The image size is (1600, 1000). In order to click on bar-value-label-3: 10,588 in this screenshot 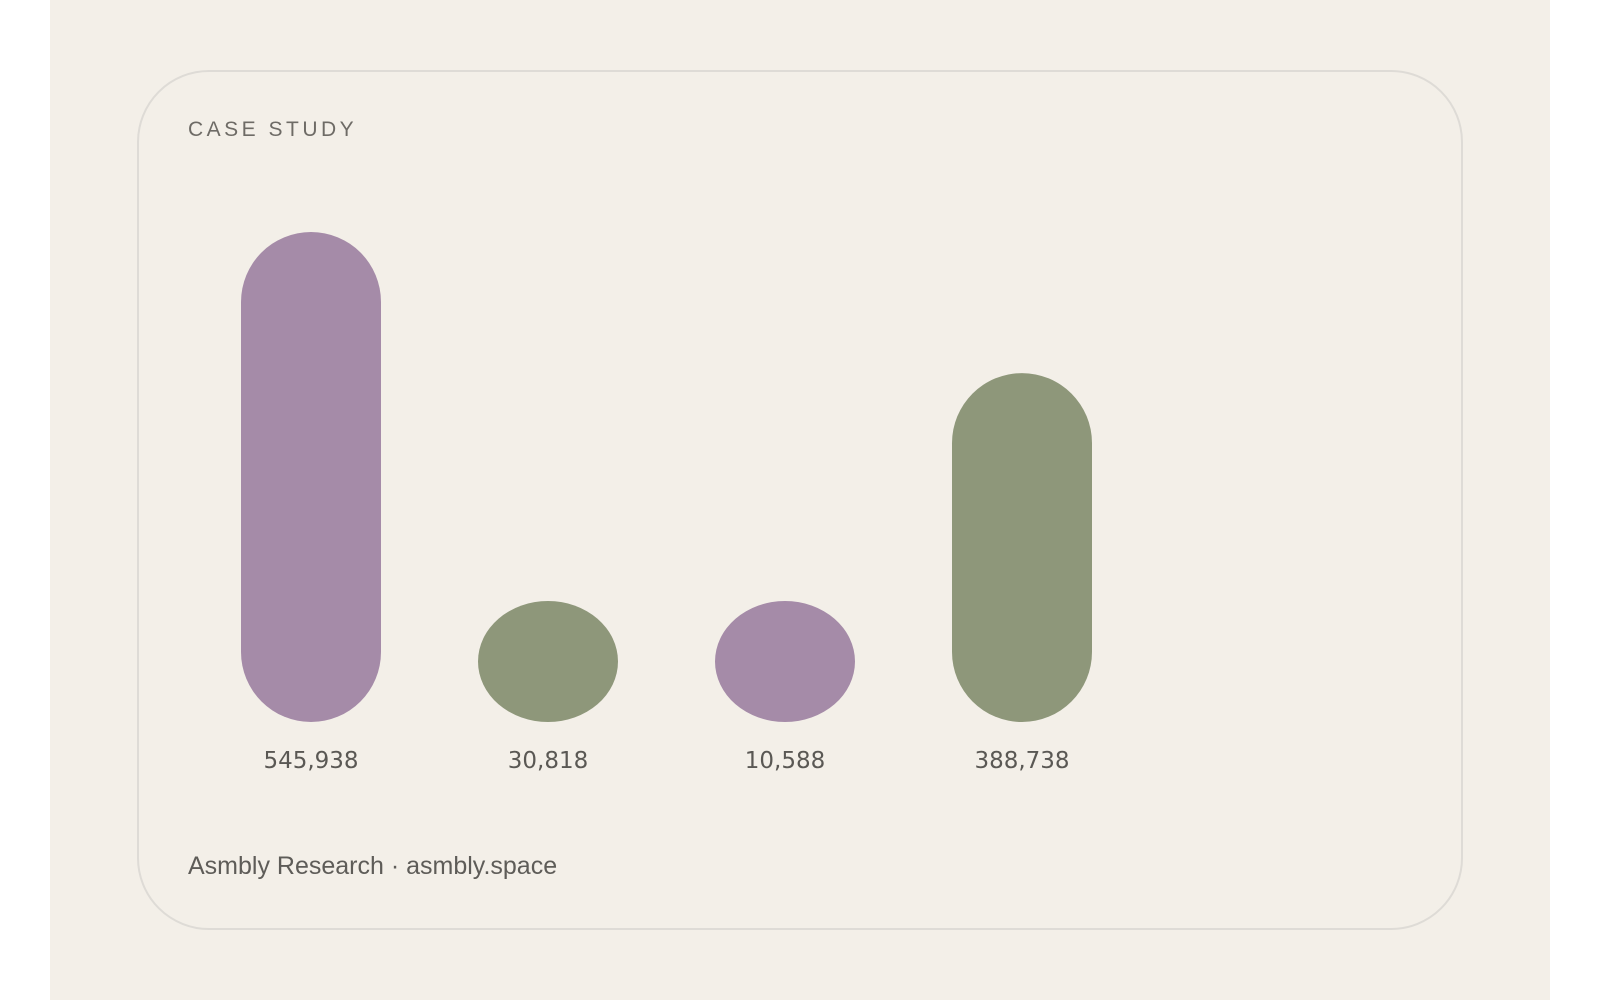, I will do `click(785, 761)`.